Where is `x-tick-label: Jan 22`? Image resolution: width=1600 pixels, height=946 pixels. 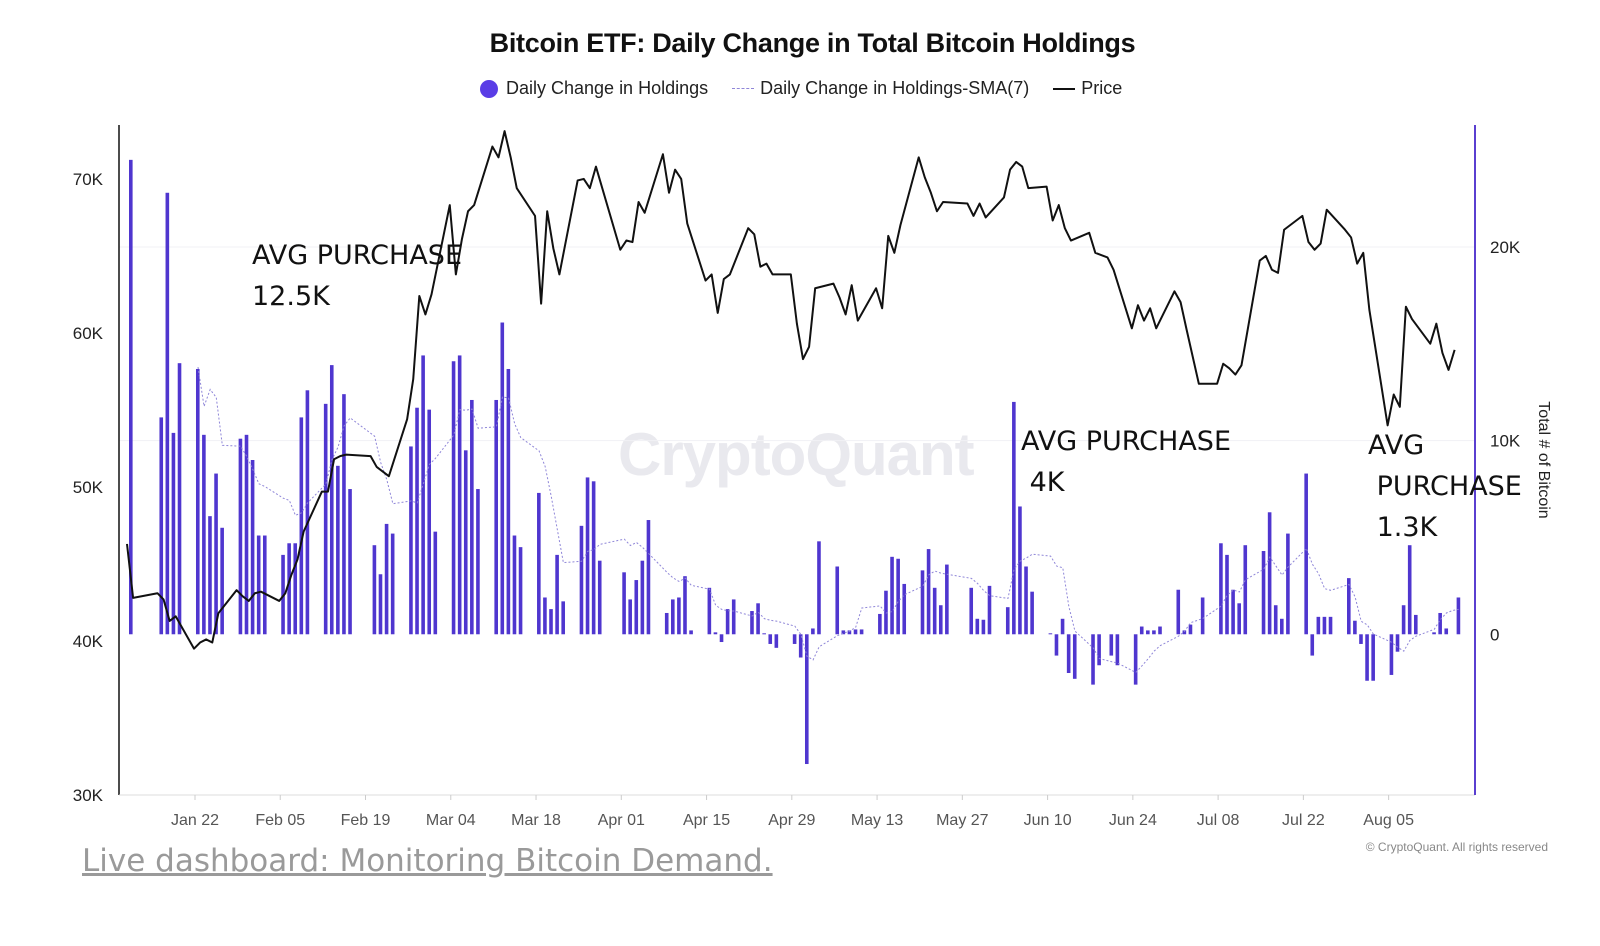 x-tick-label: Jan 22 is located at coordinates (195, 820).